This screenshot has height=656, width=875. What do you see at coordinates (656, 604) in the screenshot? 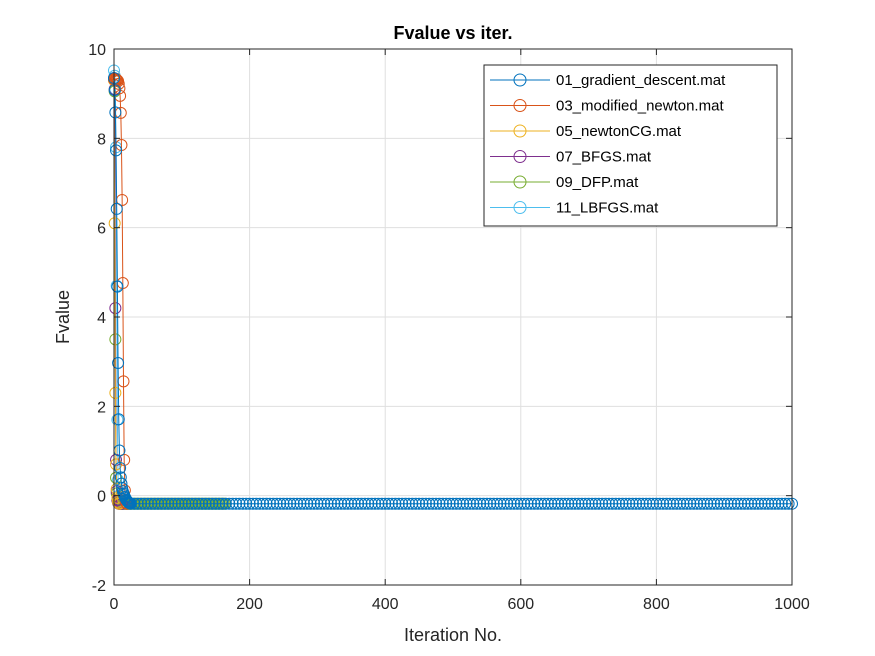
I see `x-tick-label: 800` at bounding box center [656, 604].